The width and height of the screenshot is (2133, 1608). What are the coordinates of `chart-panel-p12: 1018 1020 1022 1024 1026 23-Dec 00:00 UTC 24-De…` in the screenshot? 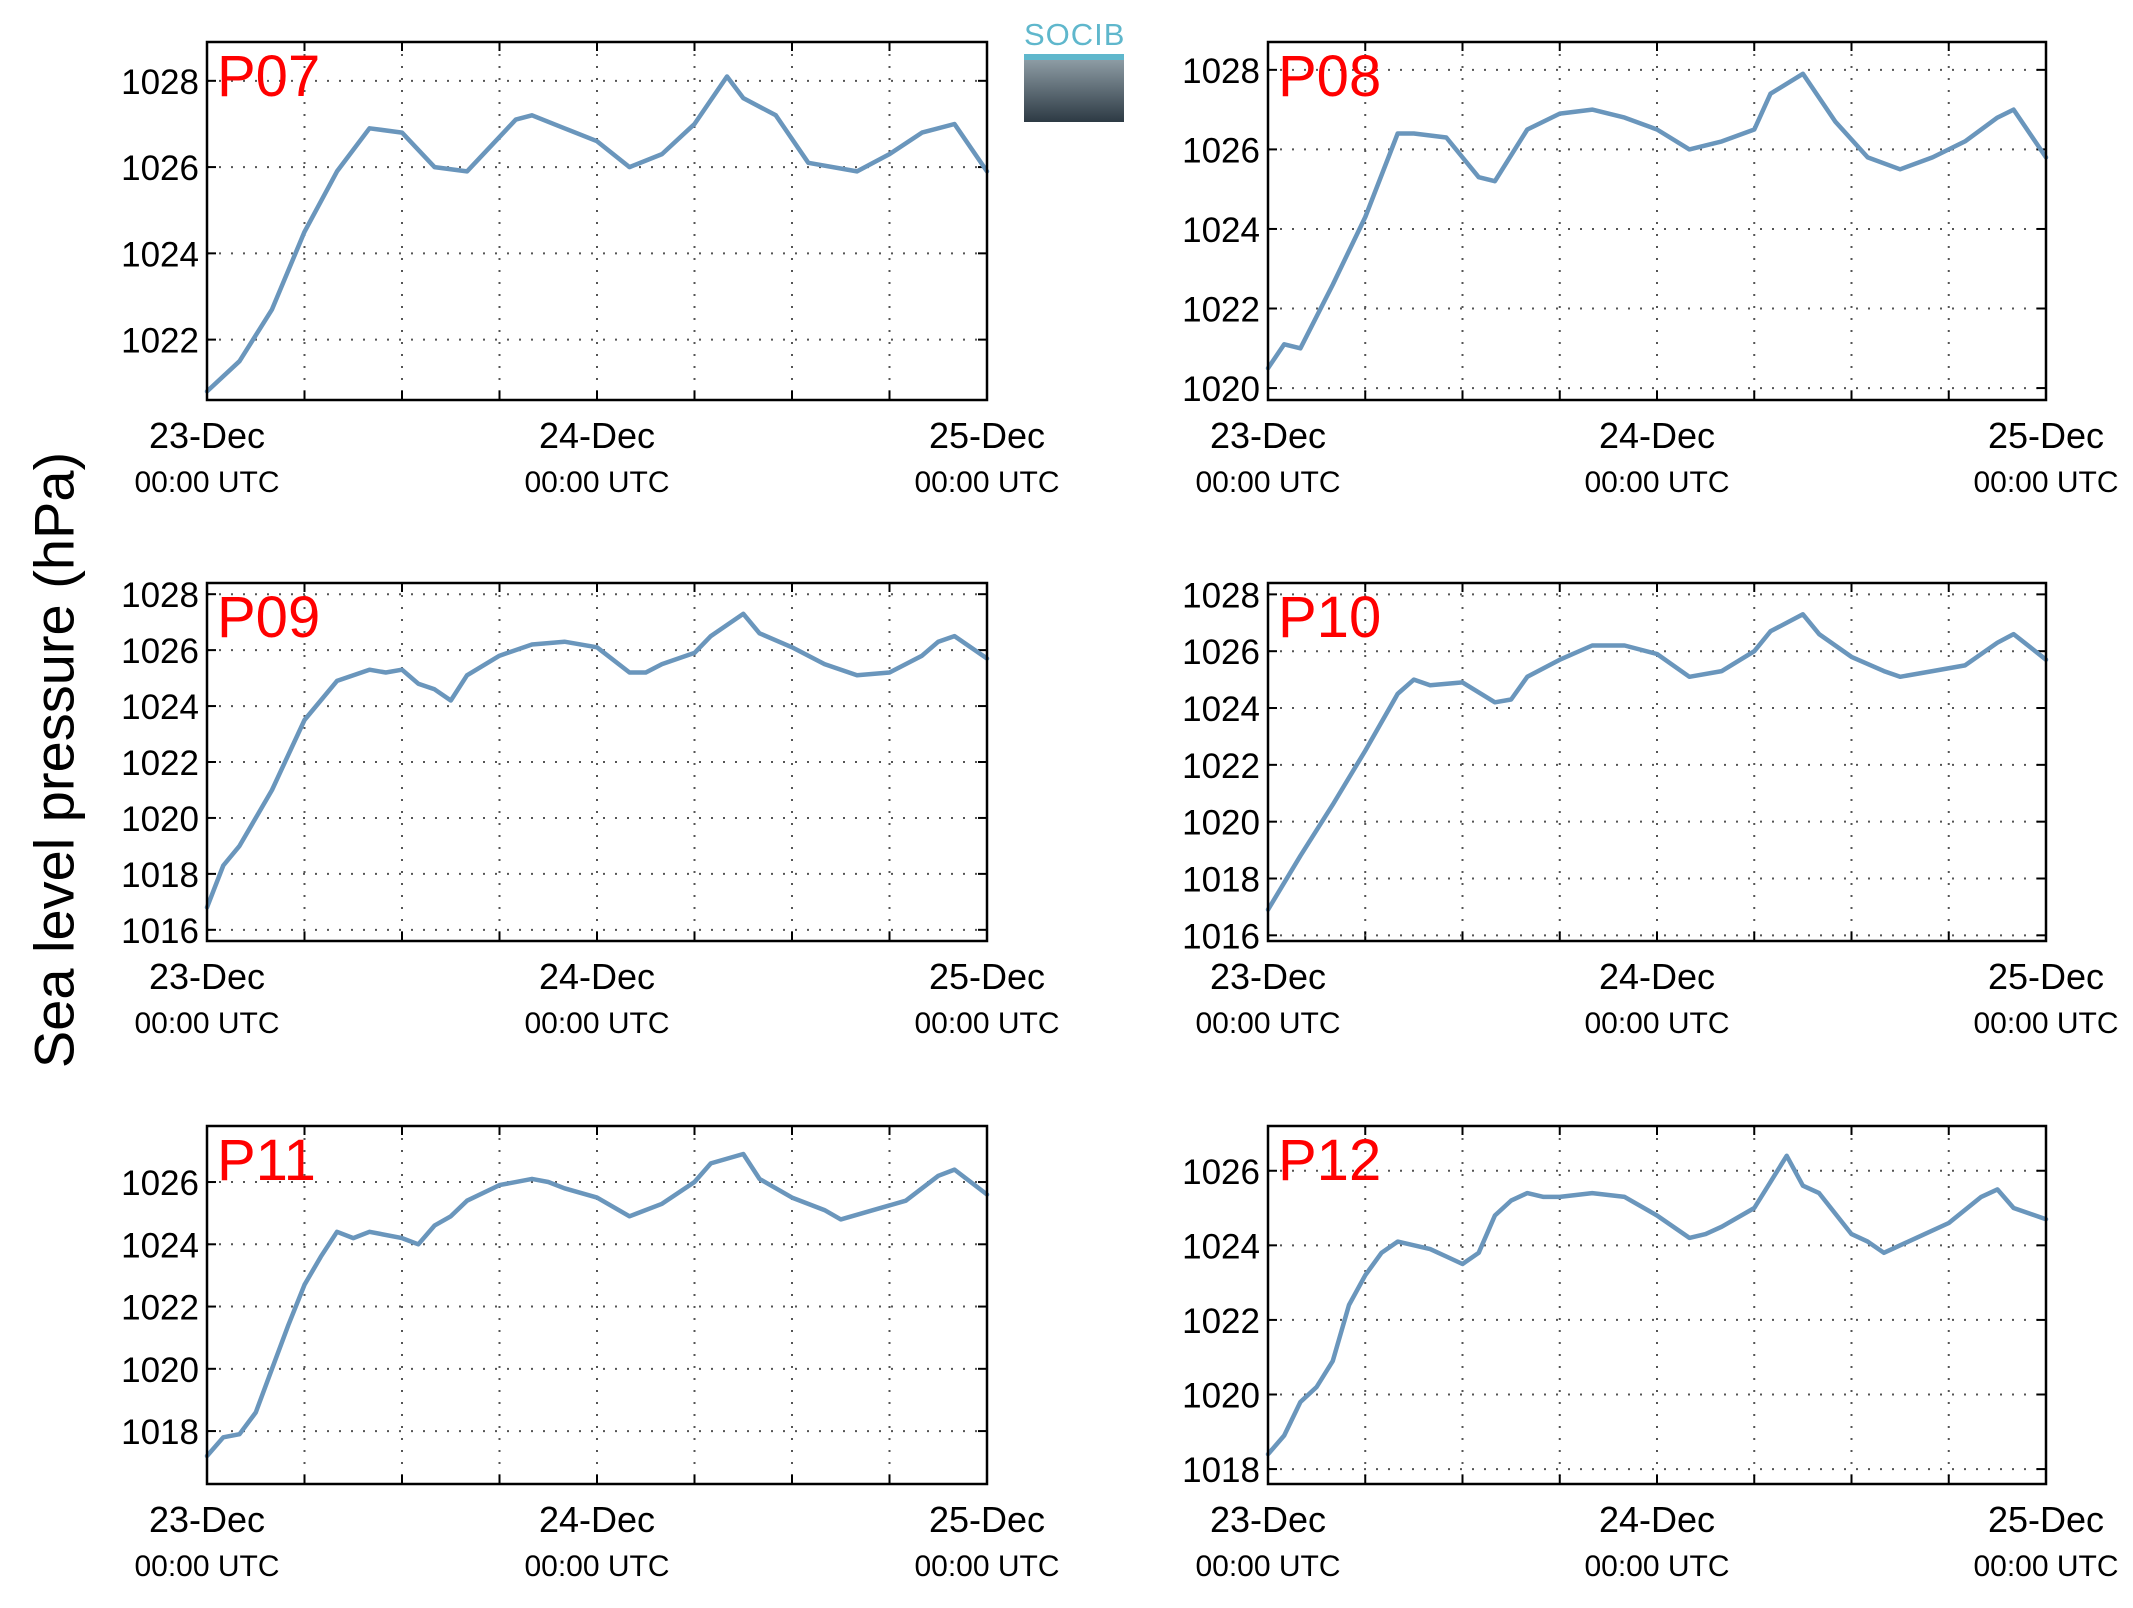 It's located at (1650, 1353).